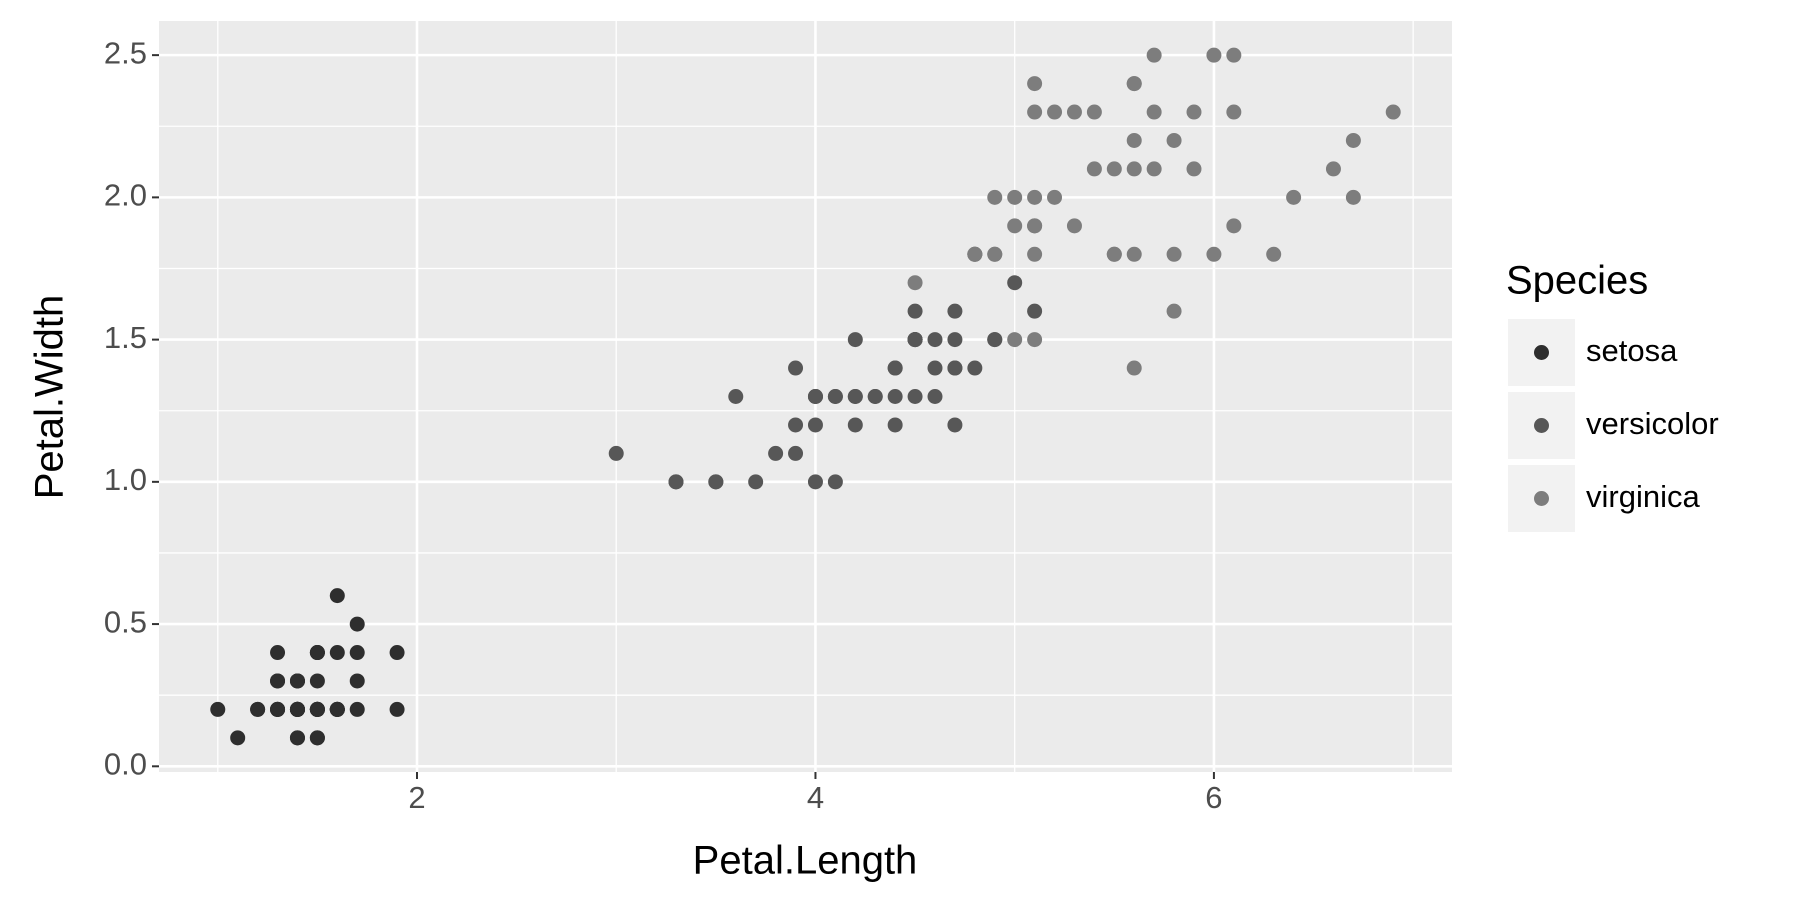 The height and width of the screenshot is (900, 1800). Describe the element at coordinates (815, 797) in the screenshot. I see `x-tick-label: 4` at that location.